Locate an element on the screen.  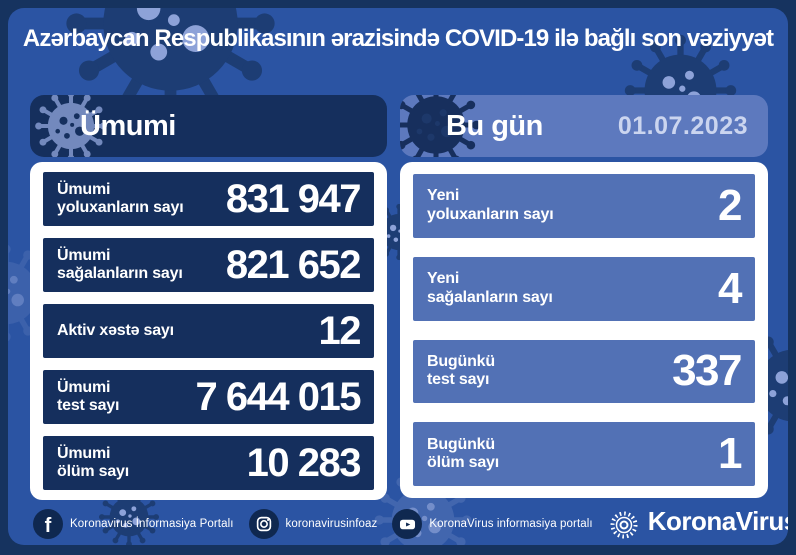
youtube-icon is located at coordinates (407, 524).